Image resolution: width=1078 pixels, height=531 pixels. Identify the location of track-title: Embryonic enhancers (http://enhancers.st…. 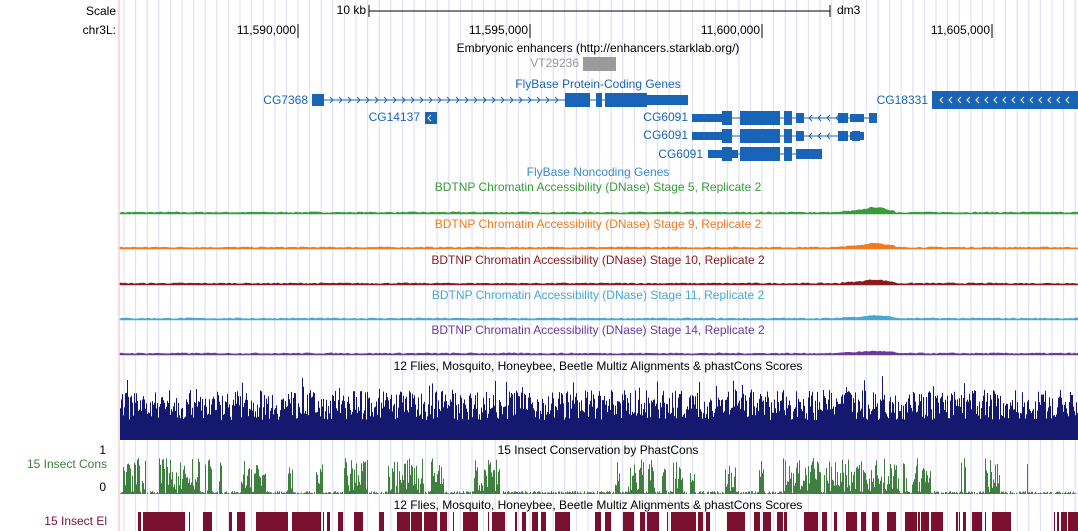
(598, 48).